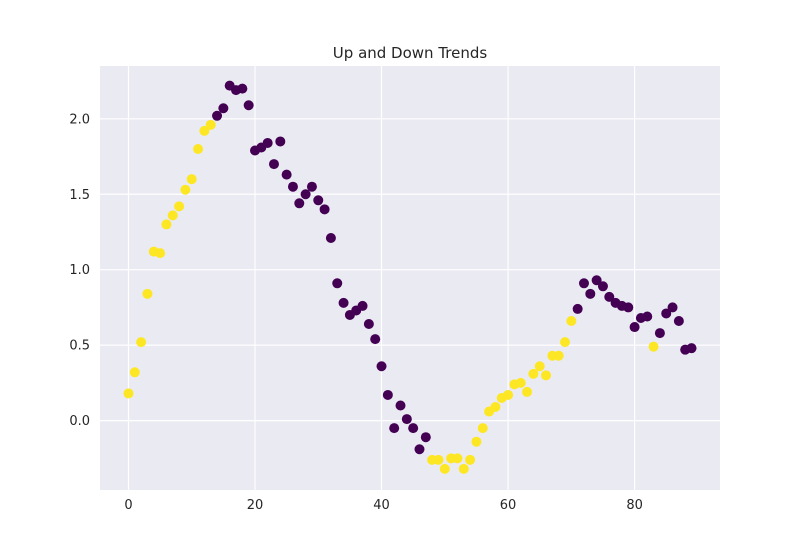 The image size is (800, 550). I want to click on x-axis-ticks: 0 20 40 60 80, so click(383, 505).